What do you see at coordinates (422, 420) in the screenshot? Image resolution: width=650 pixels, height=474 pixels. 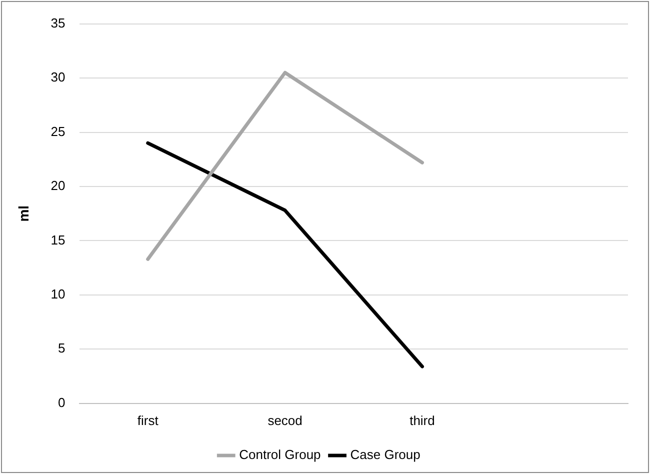 I see `x-tick-label: third` at bounding box center [422, 420].